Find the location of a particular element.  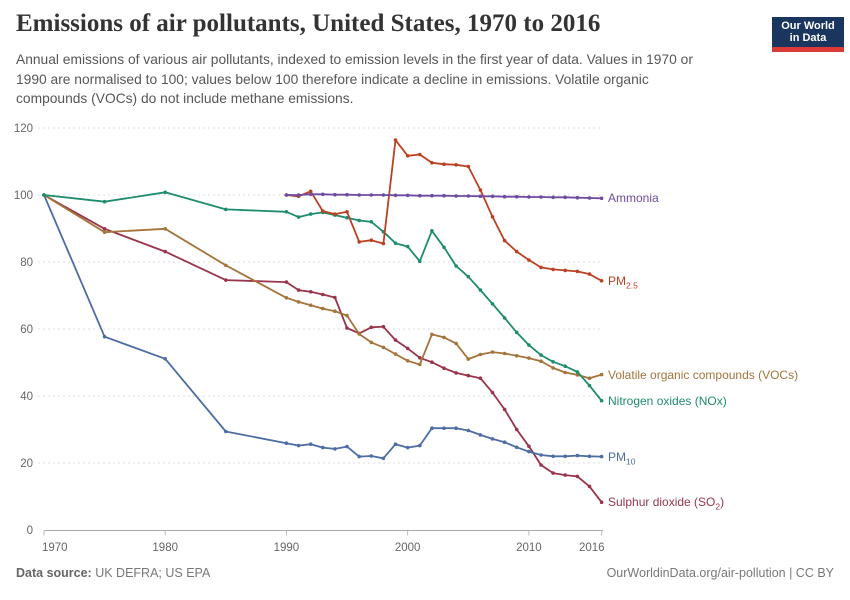

marker-so2-2002 is located at coordinates (432, 362).